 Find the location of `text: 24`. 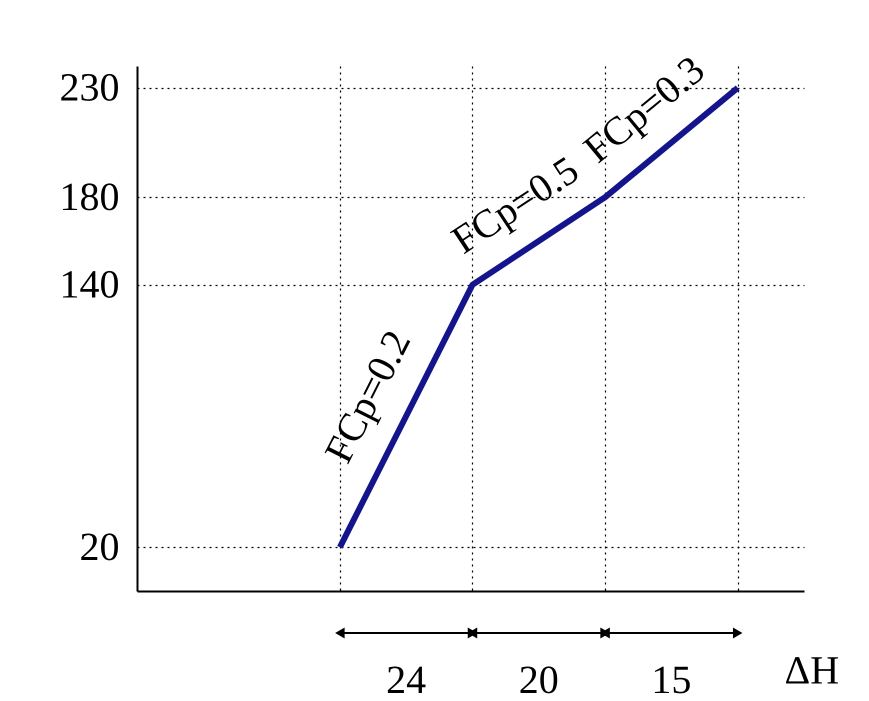

text: 24 is located at coordinates (406, 679).